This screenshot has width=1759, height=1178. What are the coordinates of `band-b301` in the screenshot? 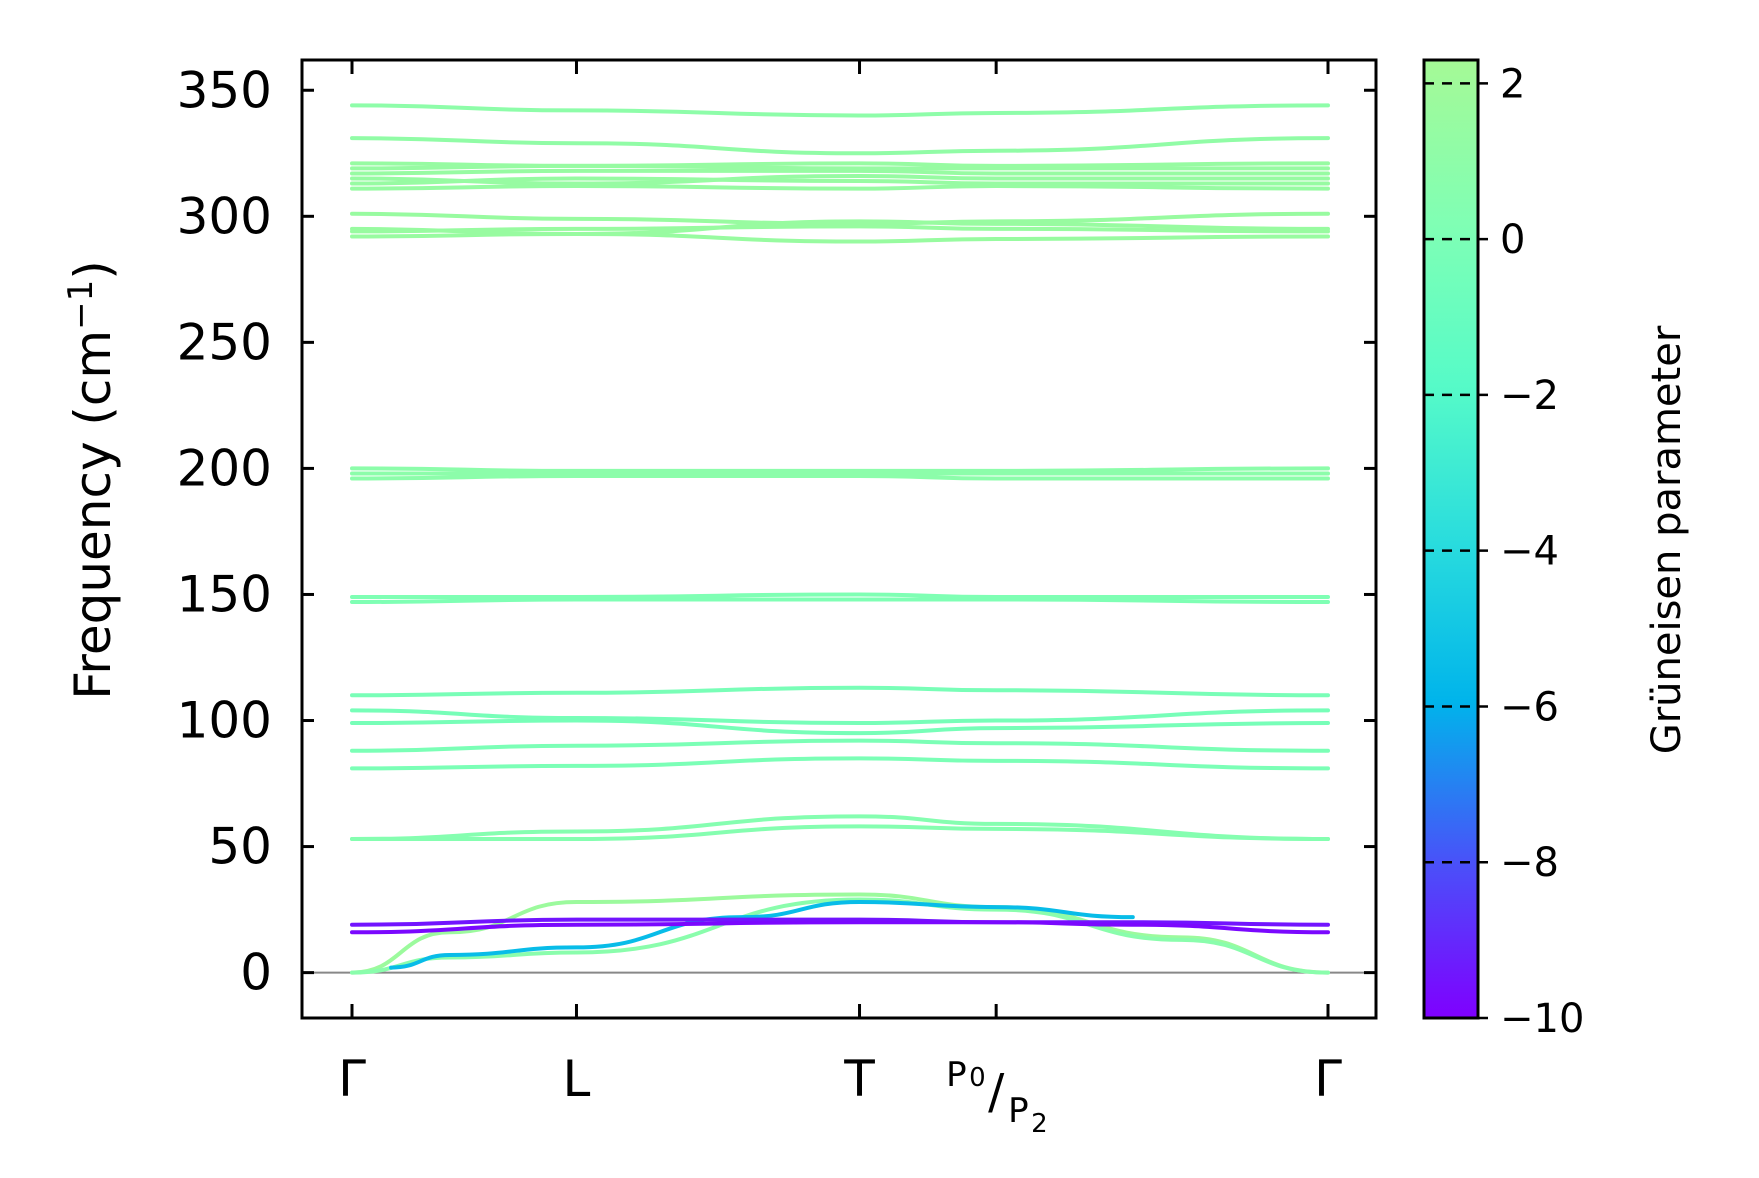 It's located at (840, 218).